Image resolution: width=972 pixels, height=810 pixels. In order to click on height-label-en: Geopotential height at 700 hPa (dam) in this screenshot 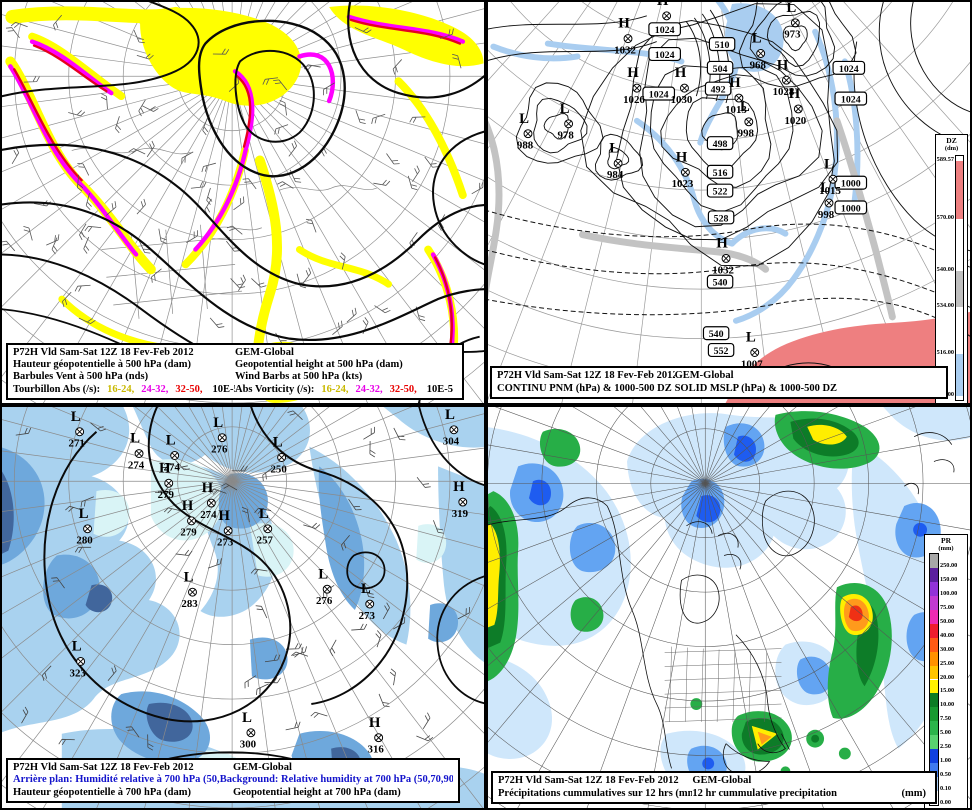, I will do `click(317, 792)`.